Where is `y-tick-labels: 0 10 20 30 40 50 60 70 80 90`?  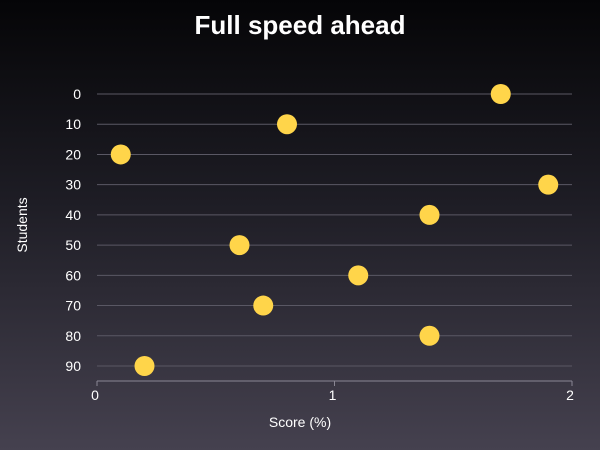
y-tick-labels: 0 10 20 30 40 50 60 70 80 90 is located at coordinates (73, 230).